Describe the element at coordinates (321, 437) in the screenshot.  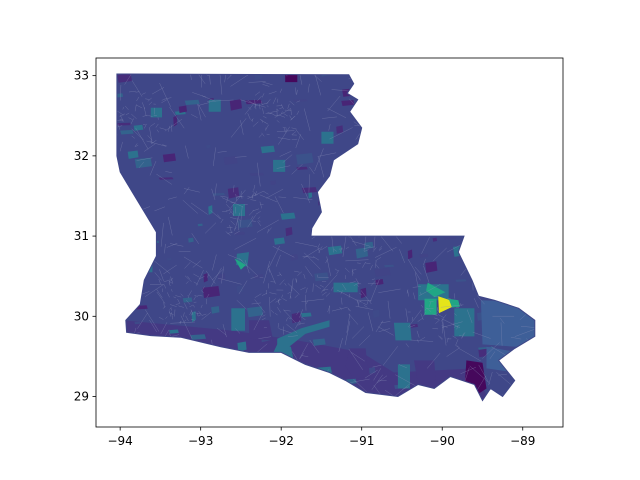
I see `x-axis: −94 −93 −92 −91 −90 −89` at that location.